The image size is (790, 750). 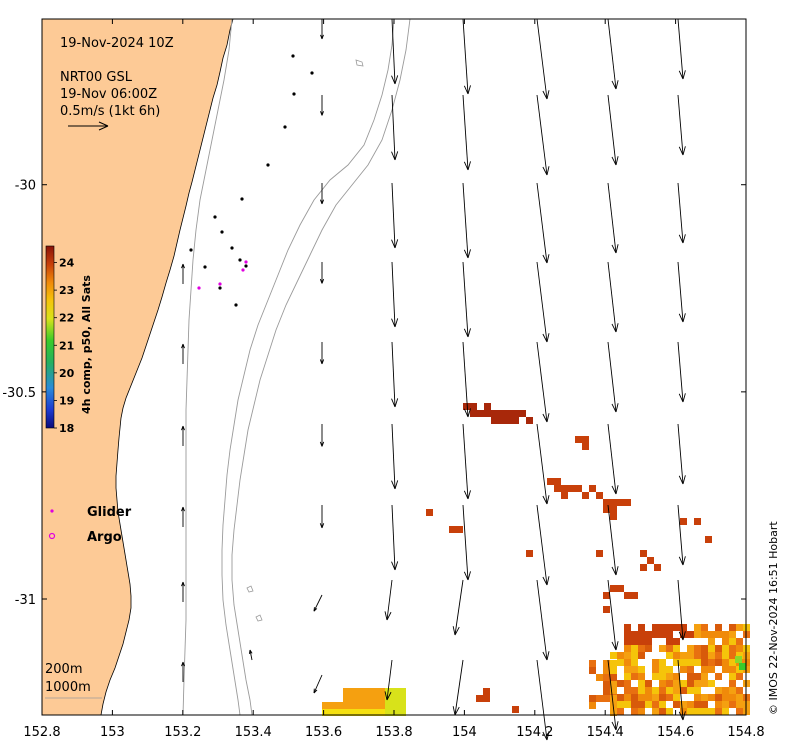 I want to click on glider-marker-icon, so click(x=52, y=511).